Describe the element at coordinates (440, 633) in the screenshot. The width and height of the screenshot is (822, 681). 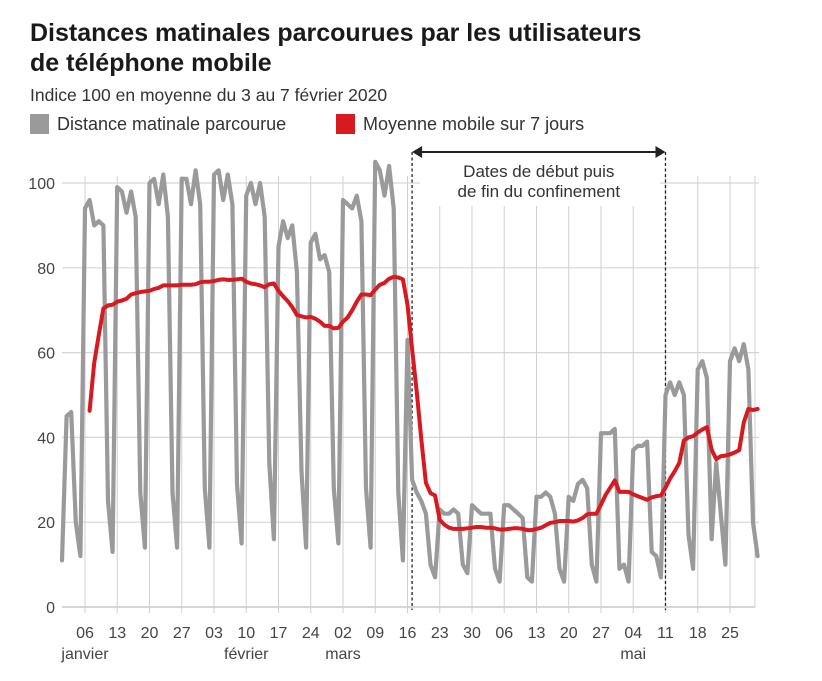
I see `x-tick-label: 23` at that location.